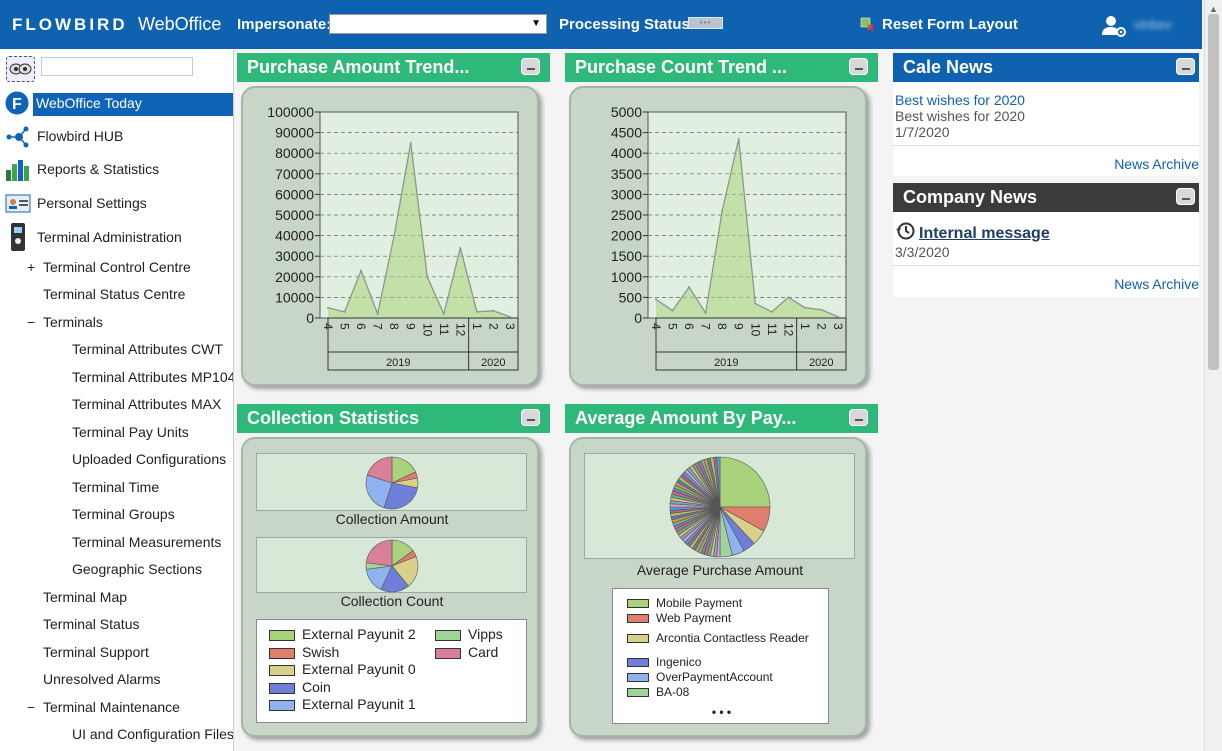  I want to click on sidebar-item-label: Terminal Time, so click(116, 487).